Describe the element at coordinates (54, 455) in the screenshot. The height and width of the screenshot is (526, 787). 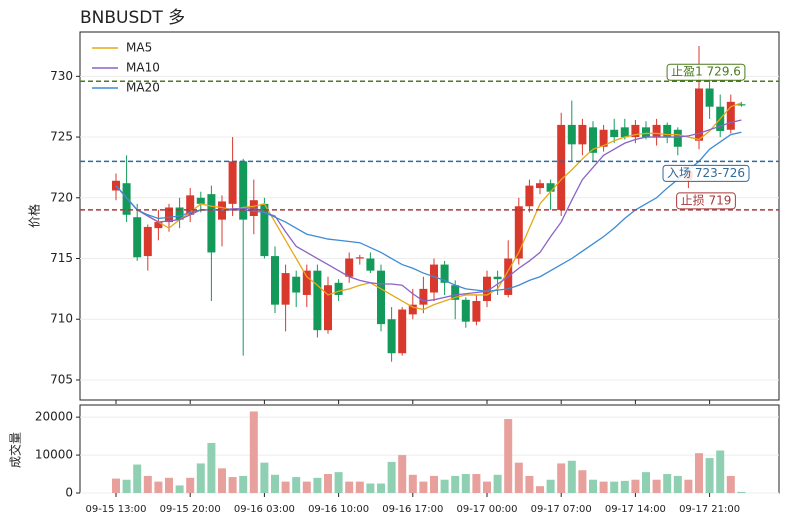
I see `y-tick-label: 10000` at that location.